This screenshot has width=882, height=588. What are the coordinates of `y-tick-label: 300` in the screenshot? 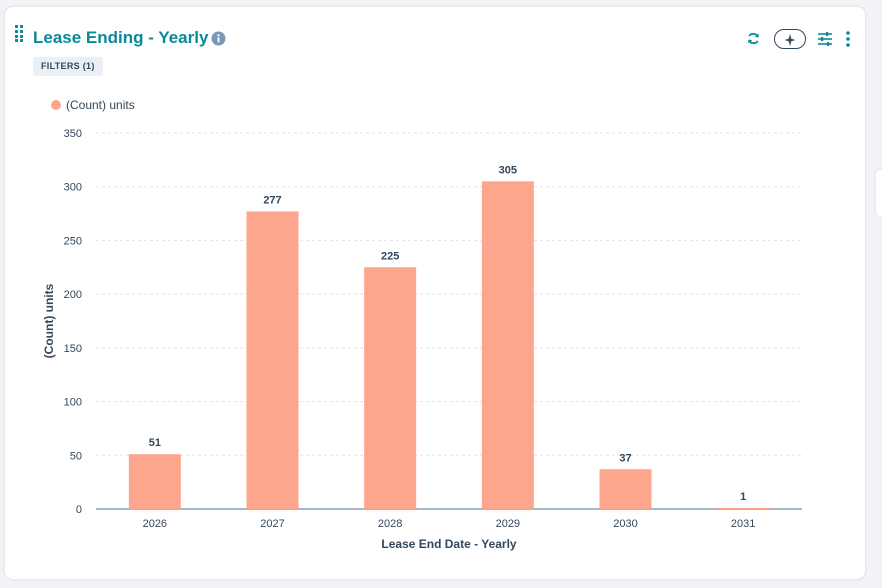 It's located at (73, 188).